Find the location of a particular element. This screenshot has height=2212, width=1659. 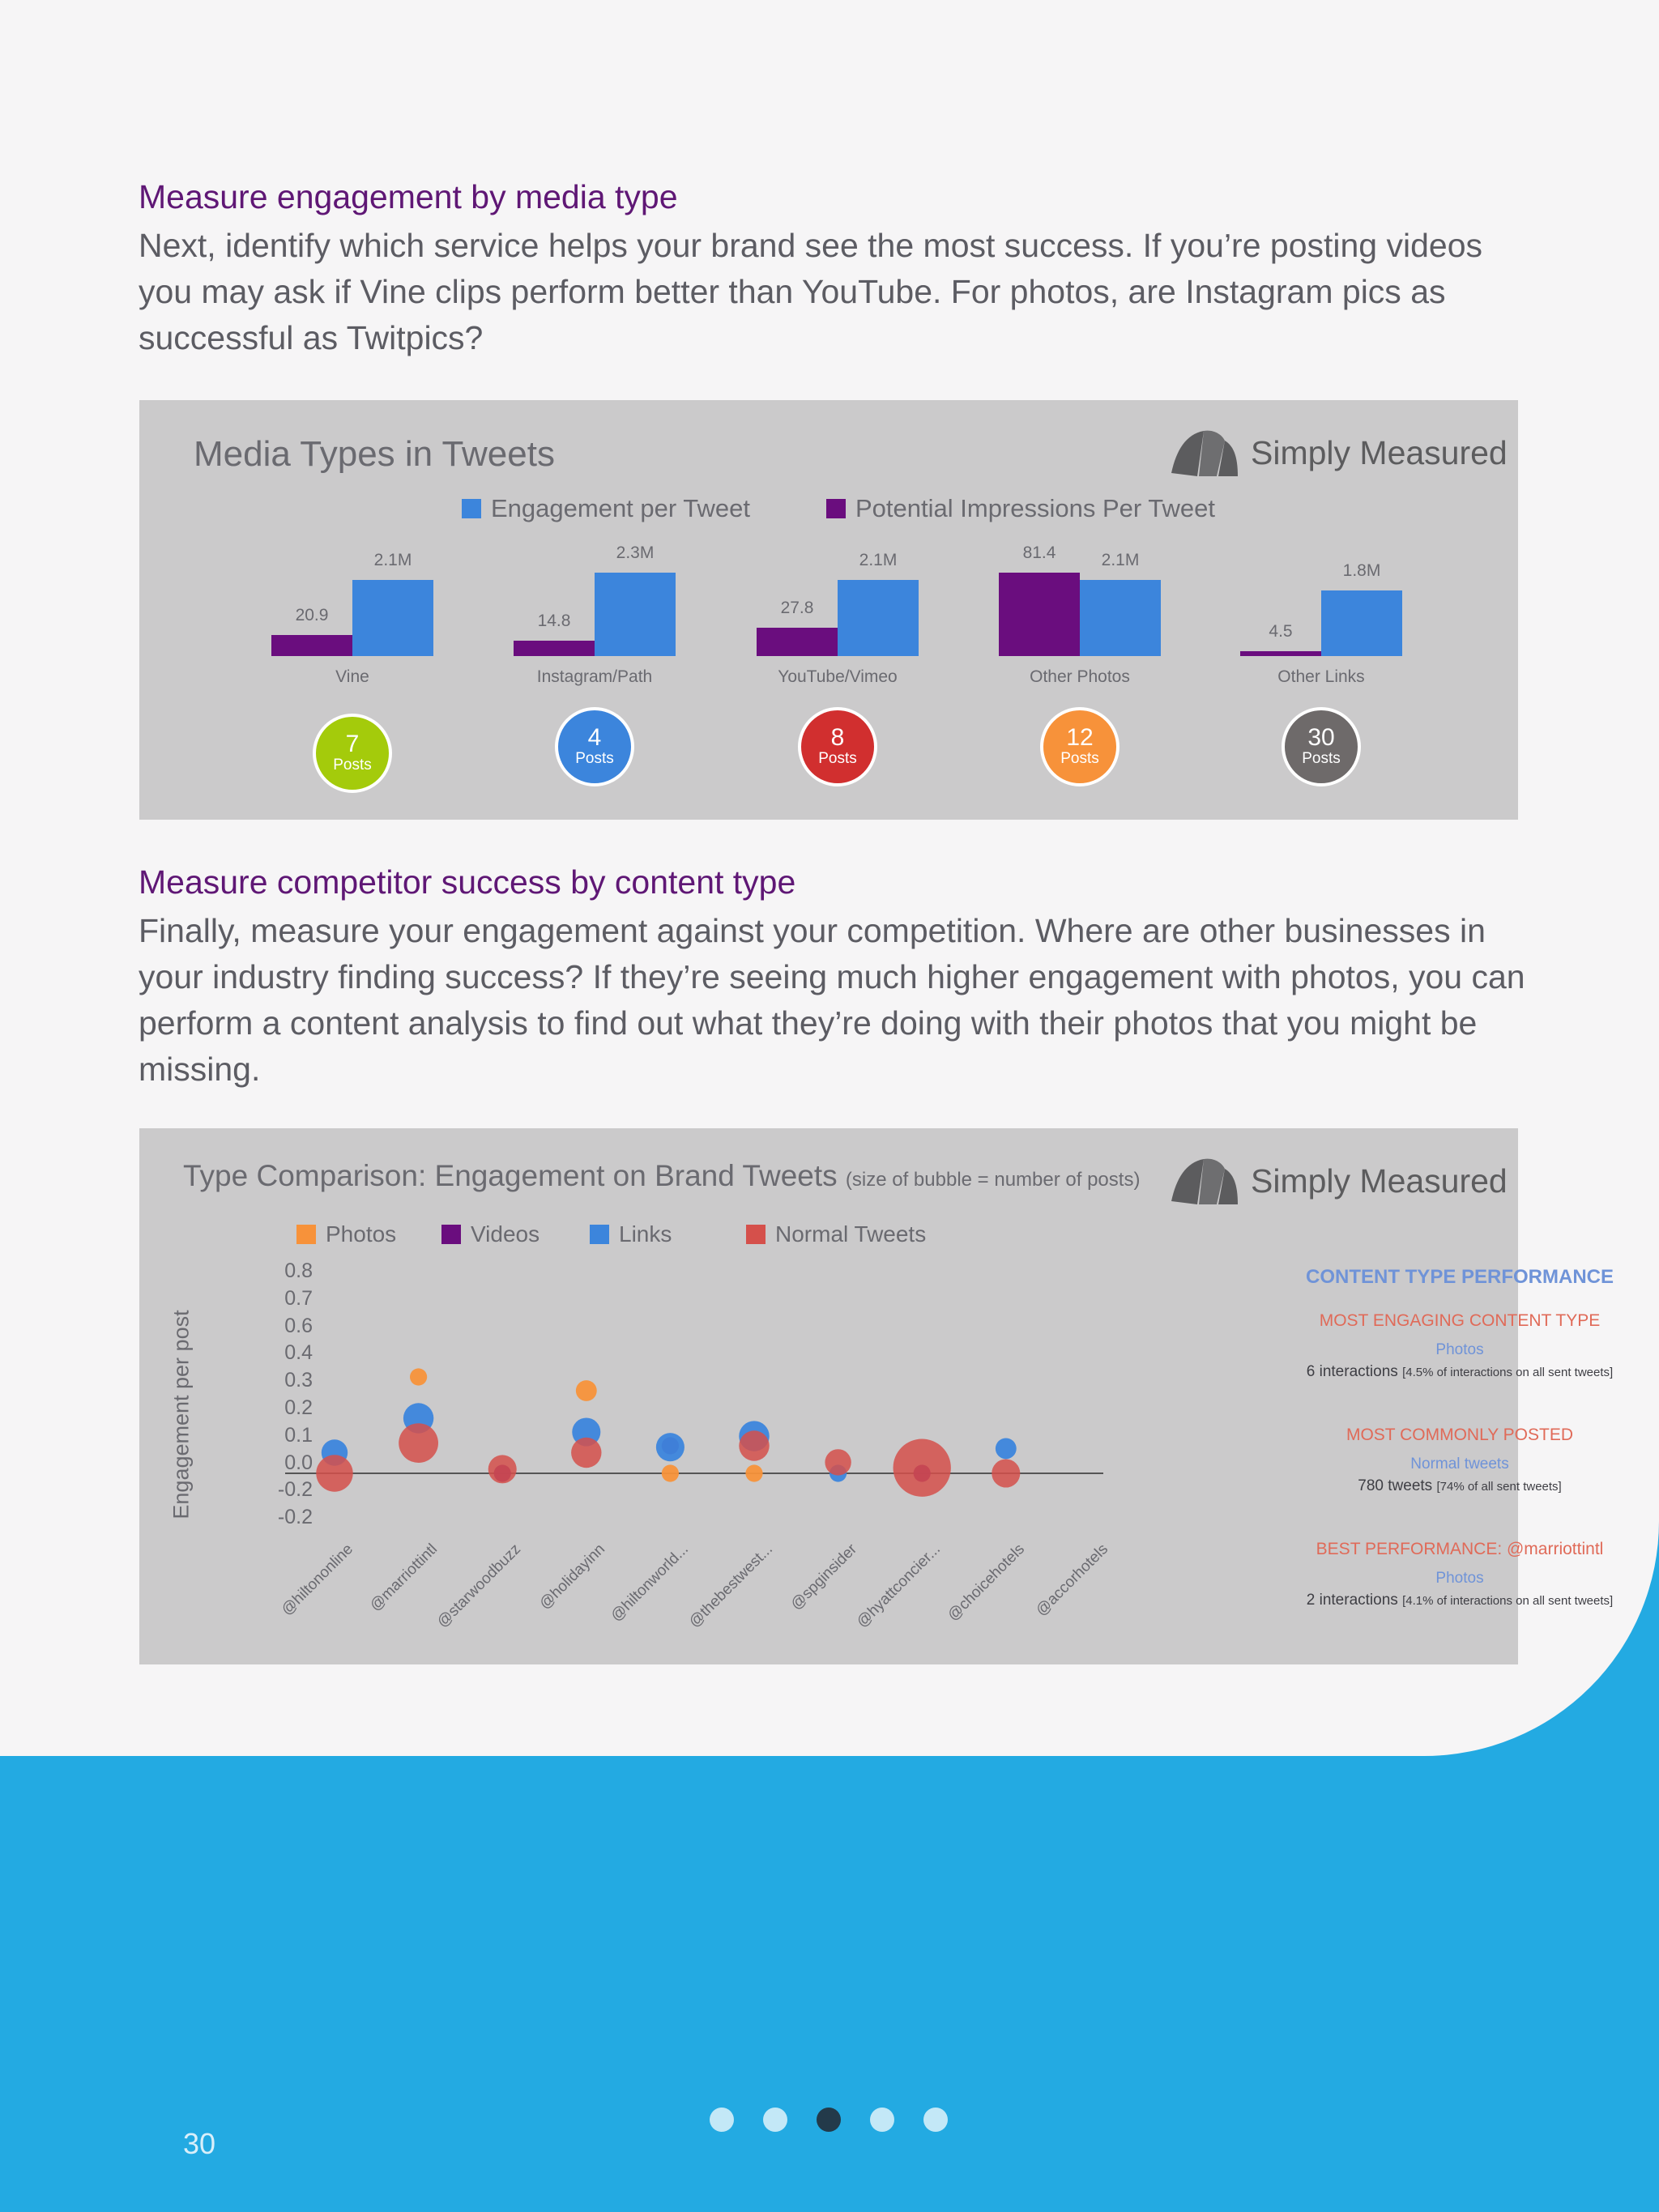

sidebar-type-engaging: Photos is located at coordinates (1459, 1349).